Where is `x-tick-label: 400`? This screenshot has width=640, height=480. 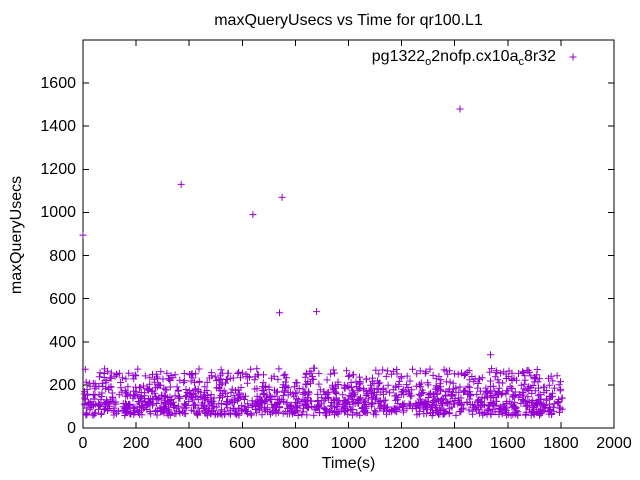
x-tick-label: 400 is located at coordinates (189, 443).